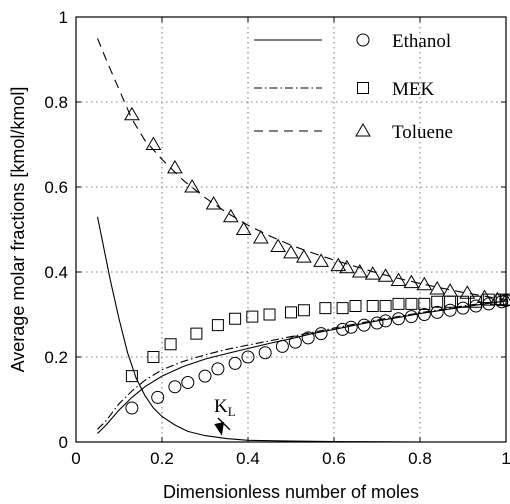  What do you see at coordinates (363, 88) in the screenshot?
I see `legend-marker-mek` at bounding box center [363, 88].